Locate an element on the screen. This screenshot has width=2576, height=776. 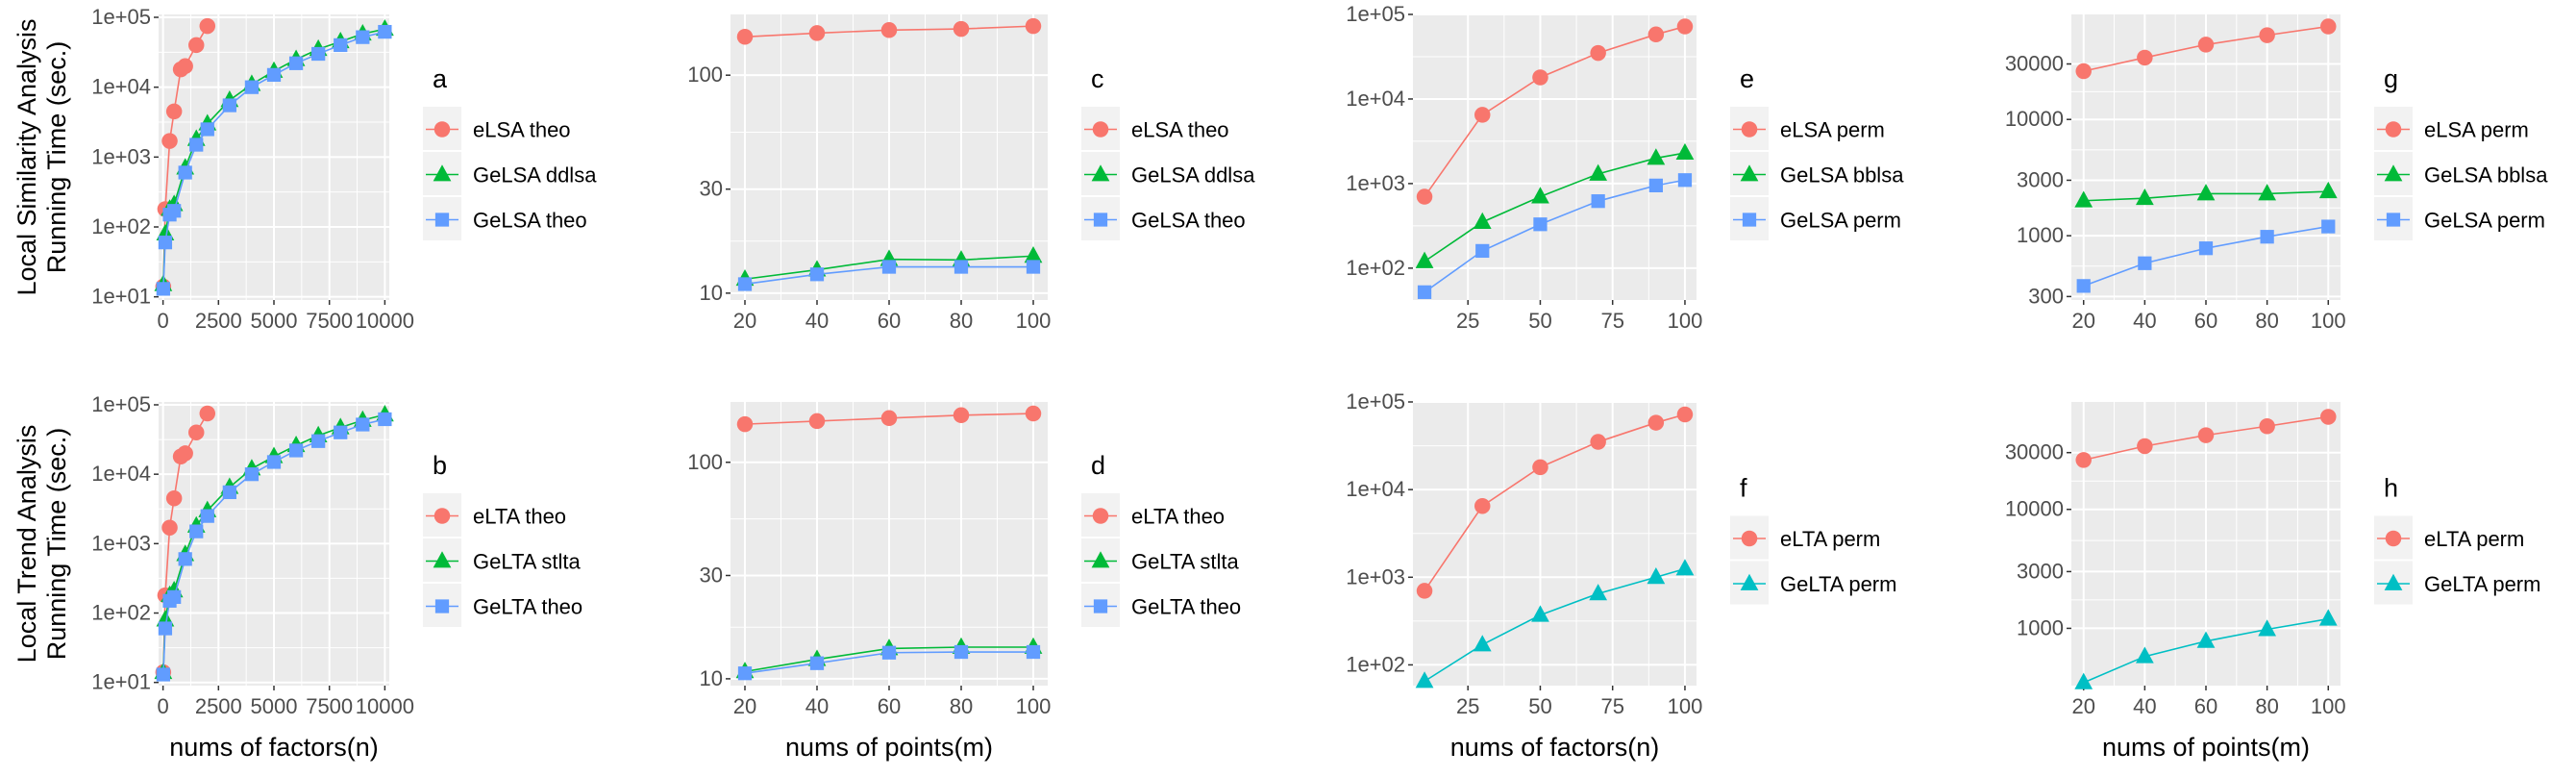
y-tick-label: 10000 is located at coordinates (2034, 119).